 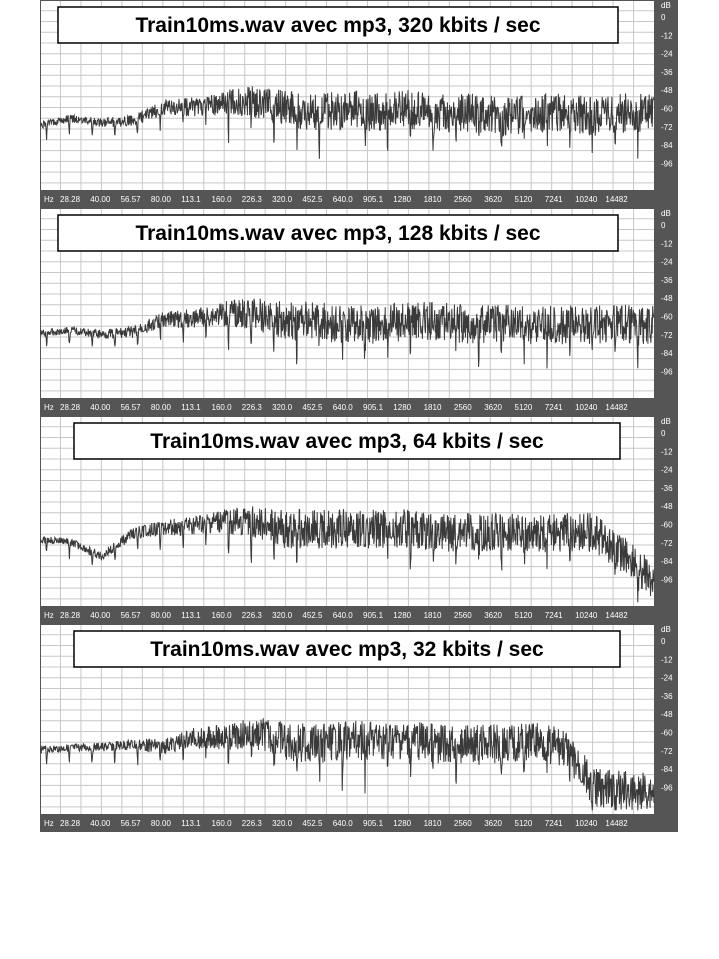 I want to click on chart-title: Train10ms.wav avec mp3, 64 kbits / sec, so click(x=347, y=441).